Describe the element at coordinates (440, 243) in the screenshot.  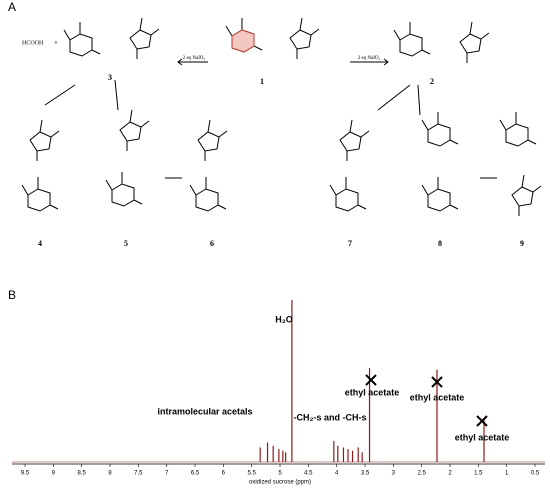
I see `compound-number: 8` at that location.